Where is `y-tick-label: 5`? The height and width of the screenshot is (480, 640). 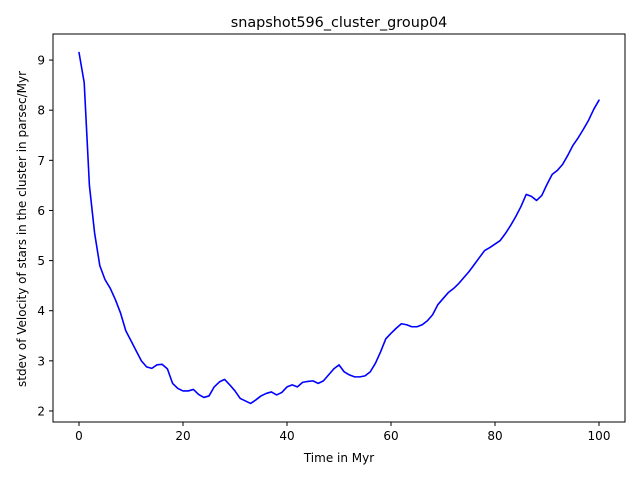 y-tick-label: 5 is located at coordinates (41, 261).